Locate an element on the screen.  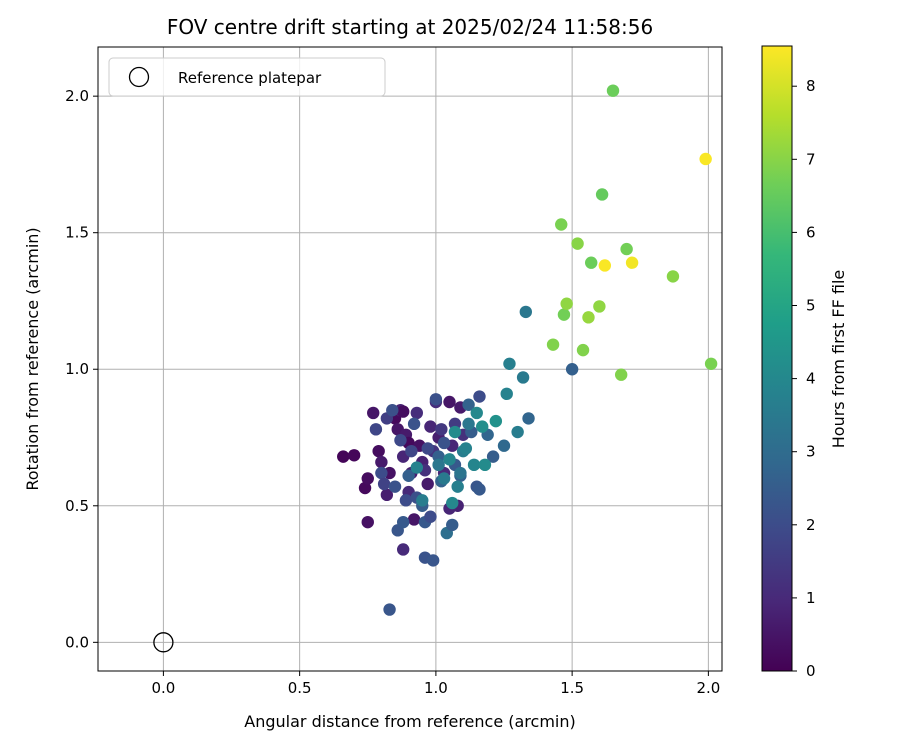
colorbar-tick-label: 7 is located at coordinates (811, 159).